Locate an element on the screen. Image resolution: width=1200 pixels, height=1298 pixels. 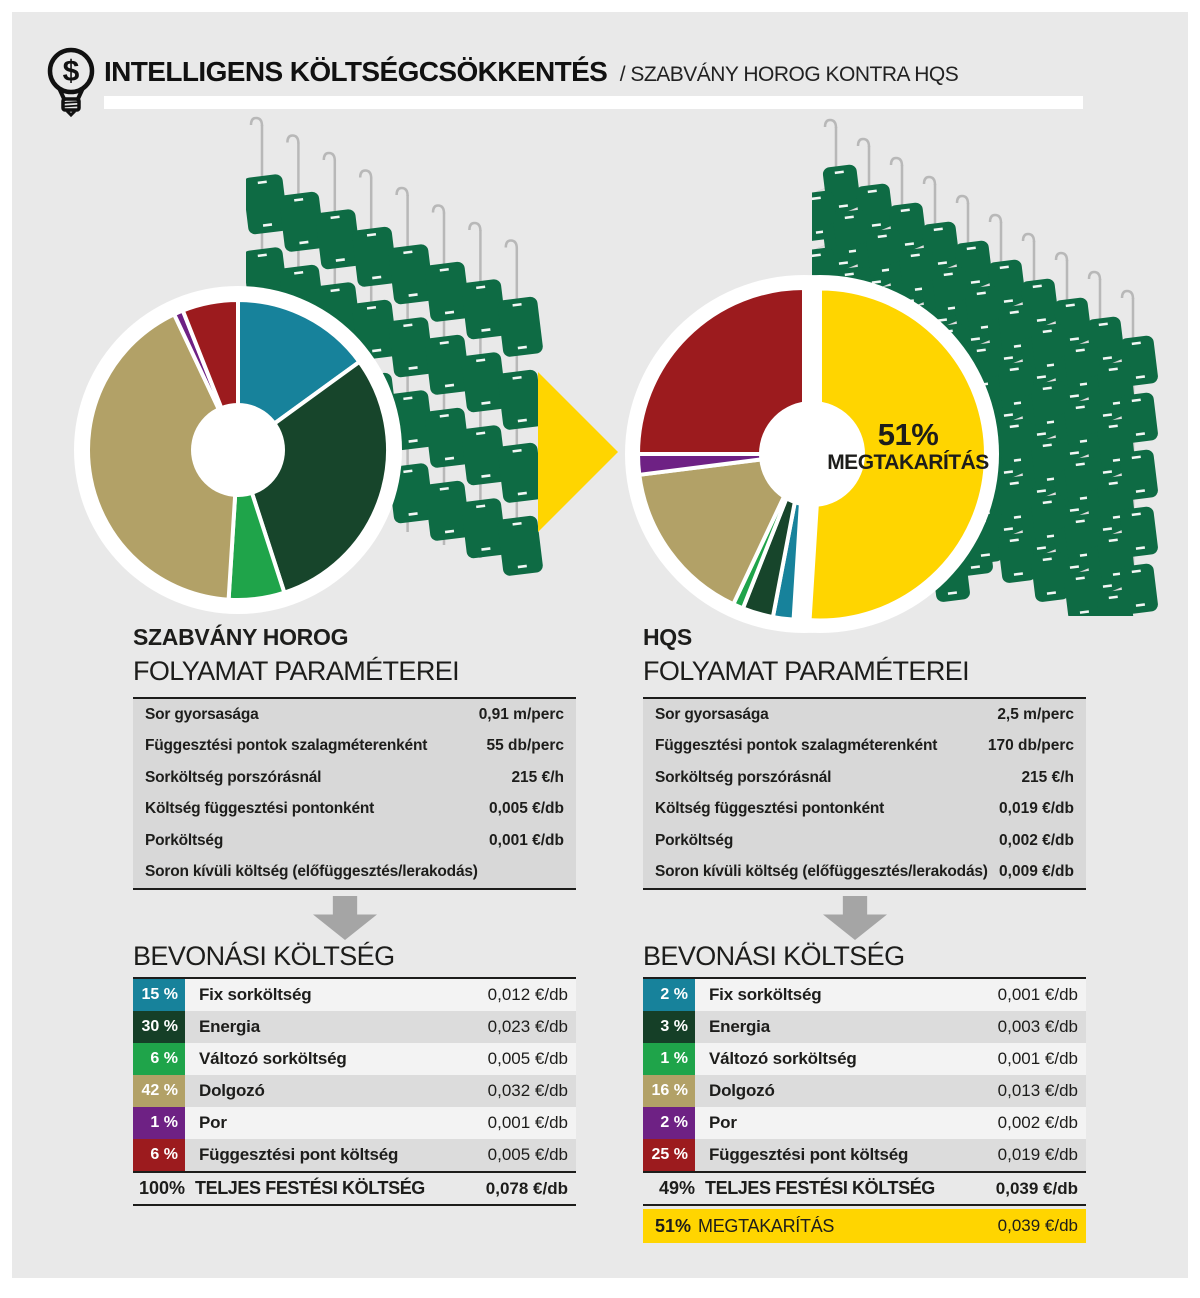
cost-row: 25 % Függesztési pont költség 0,019 €/db is located at coordinates (864, 1155).